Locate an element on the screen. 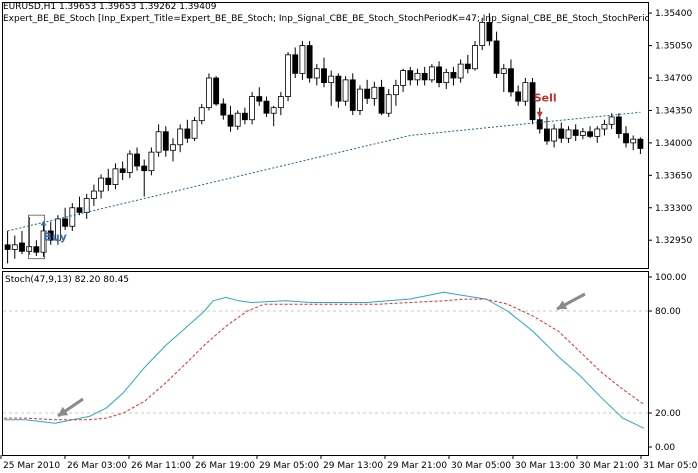 Image resolution: width=698 pixels, height=473 pixels. buy-label: Buy is located at coordinates (55, 236).